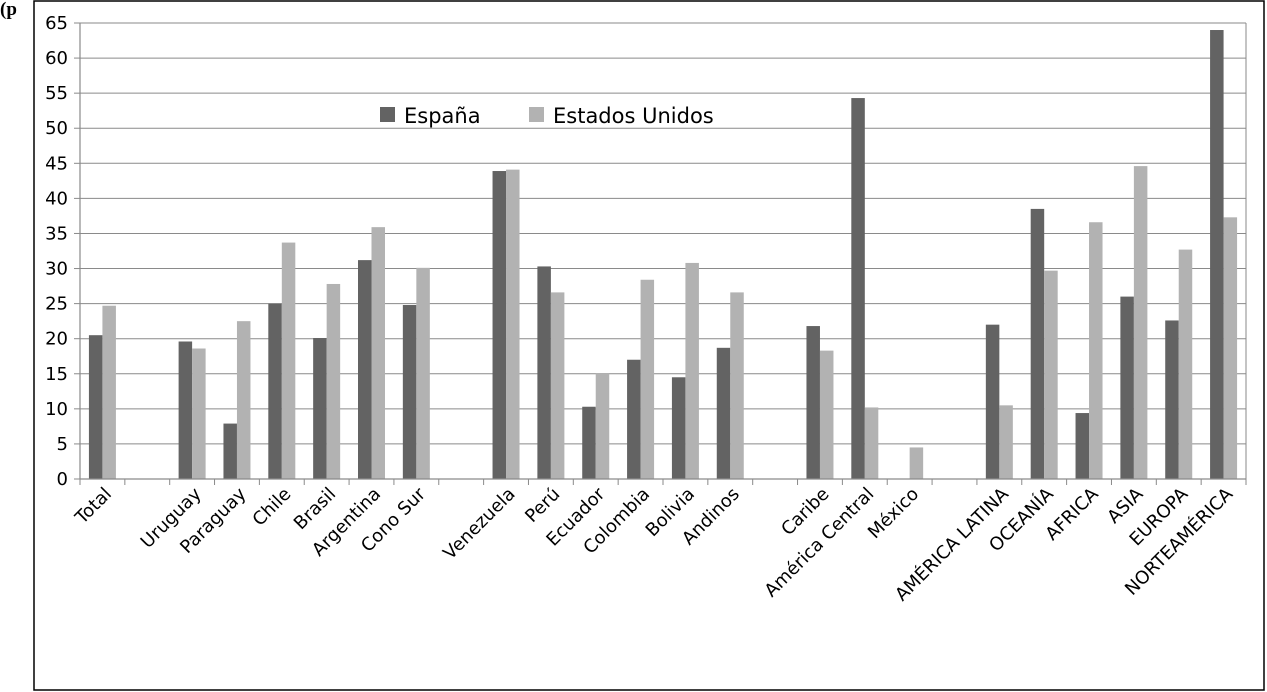 Image resolution: width=1267 pixels, height=692 pixels. Describe the element at coordinates (56, 198) in the screenshot. I see `y-tick-label: 40` at that location.